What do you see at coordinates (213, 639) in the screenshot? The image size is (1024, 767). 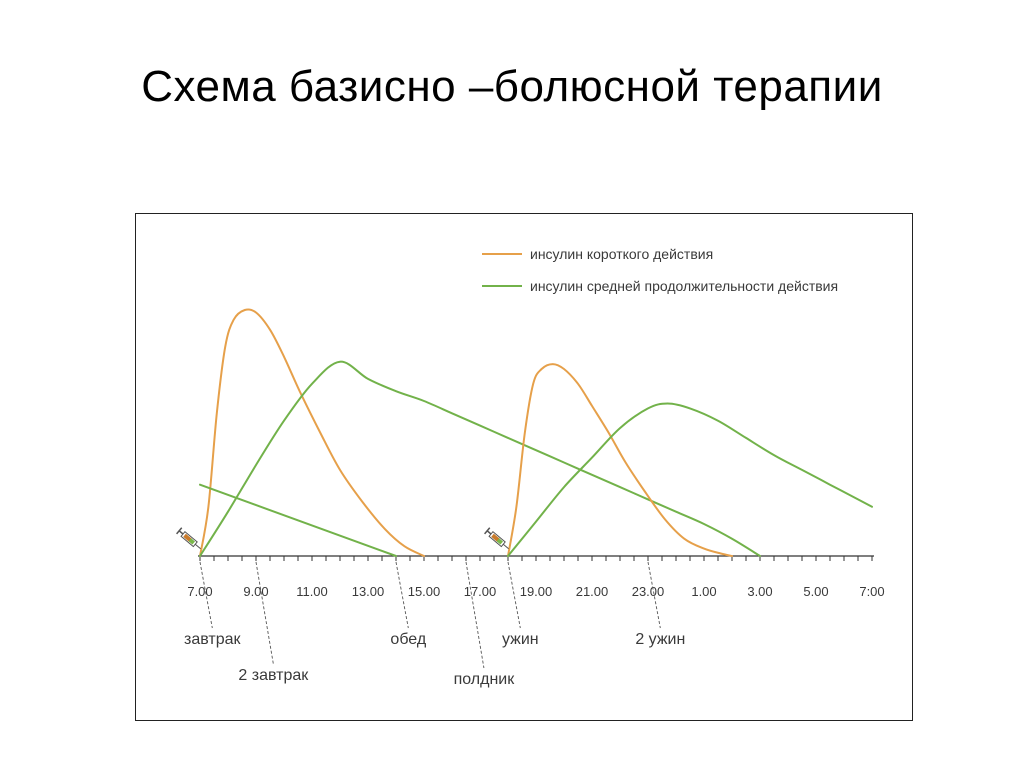 I see `meal-label: завтрак` at bounding box center [213, 639].